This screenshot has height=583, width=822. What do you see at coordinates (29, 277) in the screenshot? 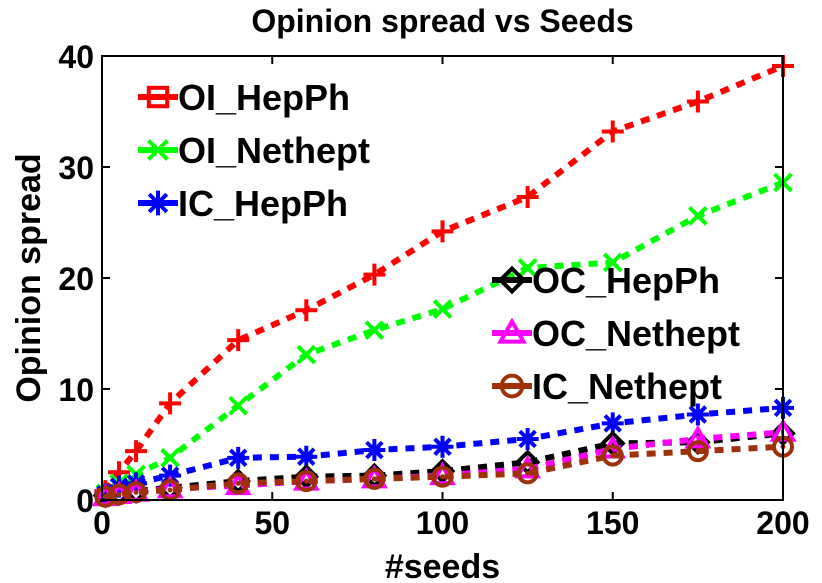
I see `y-axis-label: Opinion spread` at bounding box center [29, 277].